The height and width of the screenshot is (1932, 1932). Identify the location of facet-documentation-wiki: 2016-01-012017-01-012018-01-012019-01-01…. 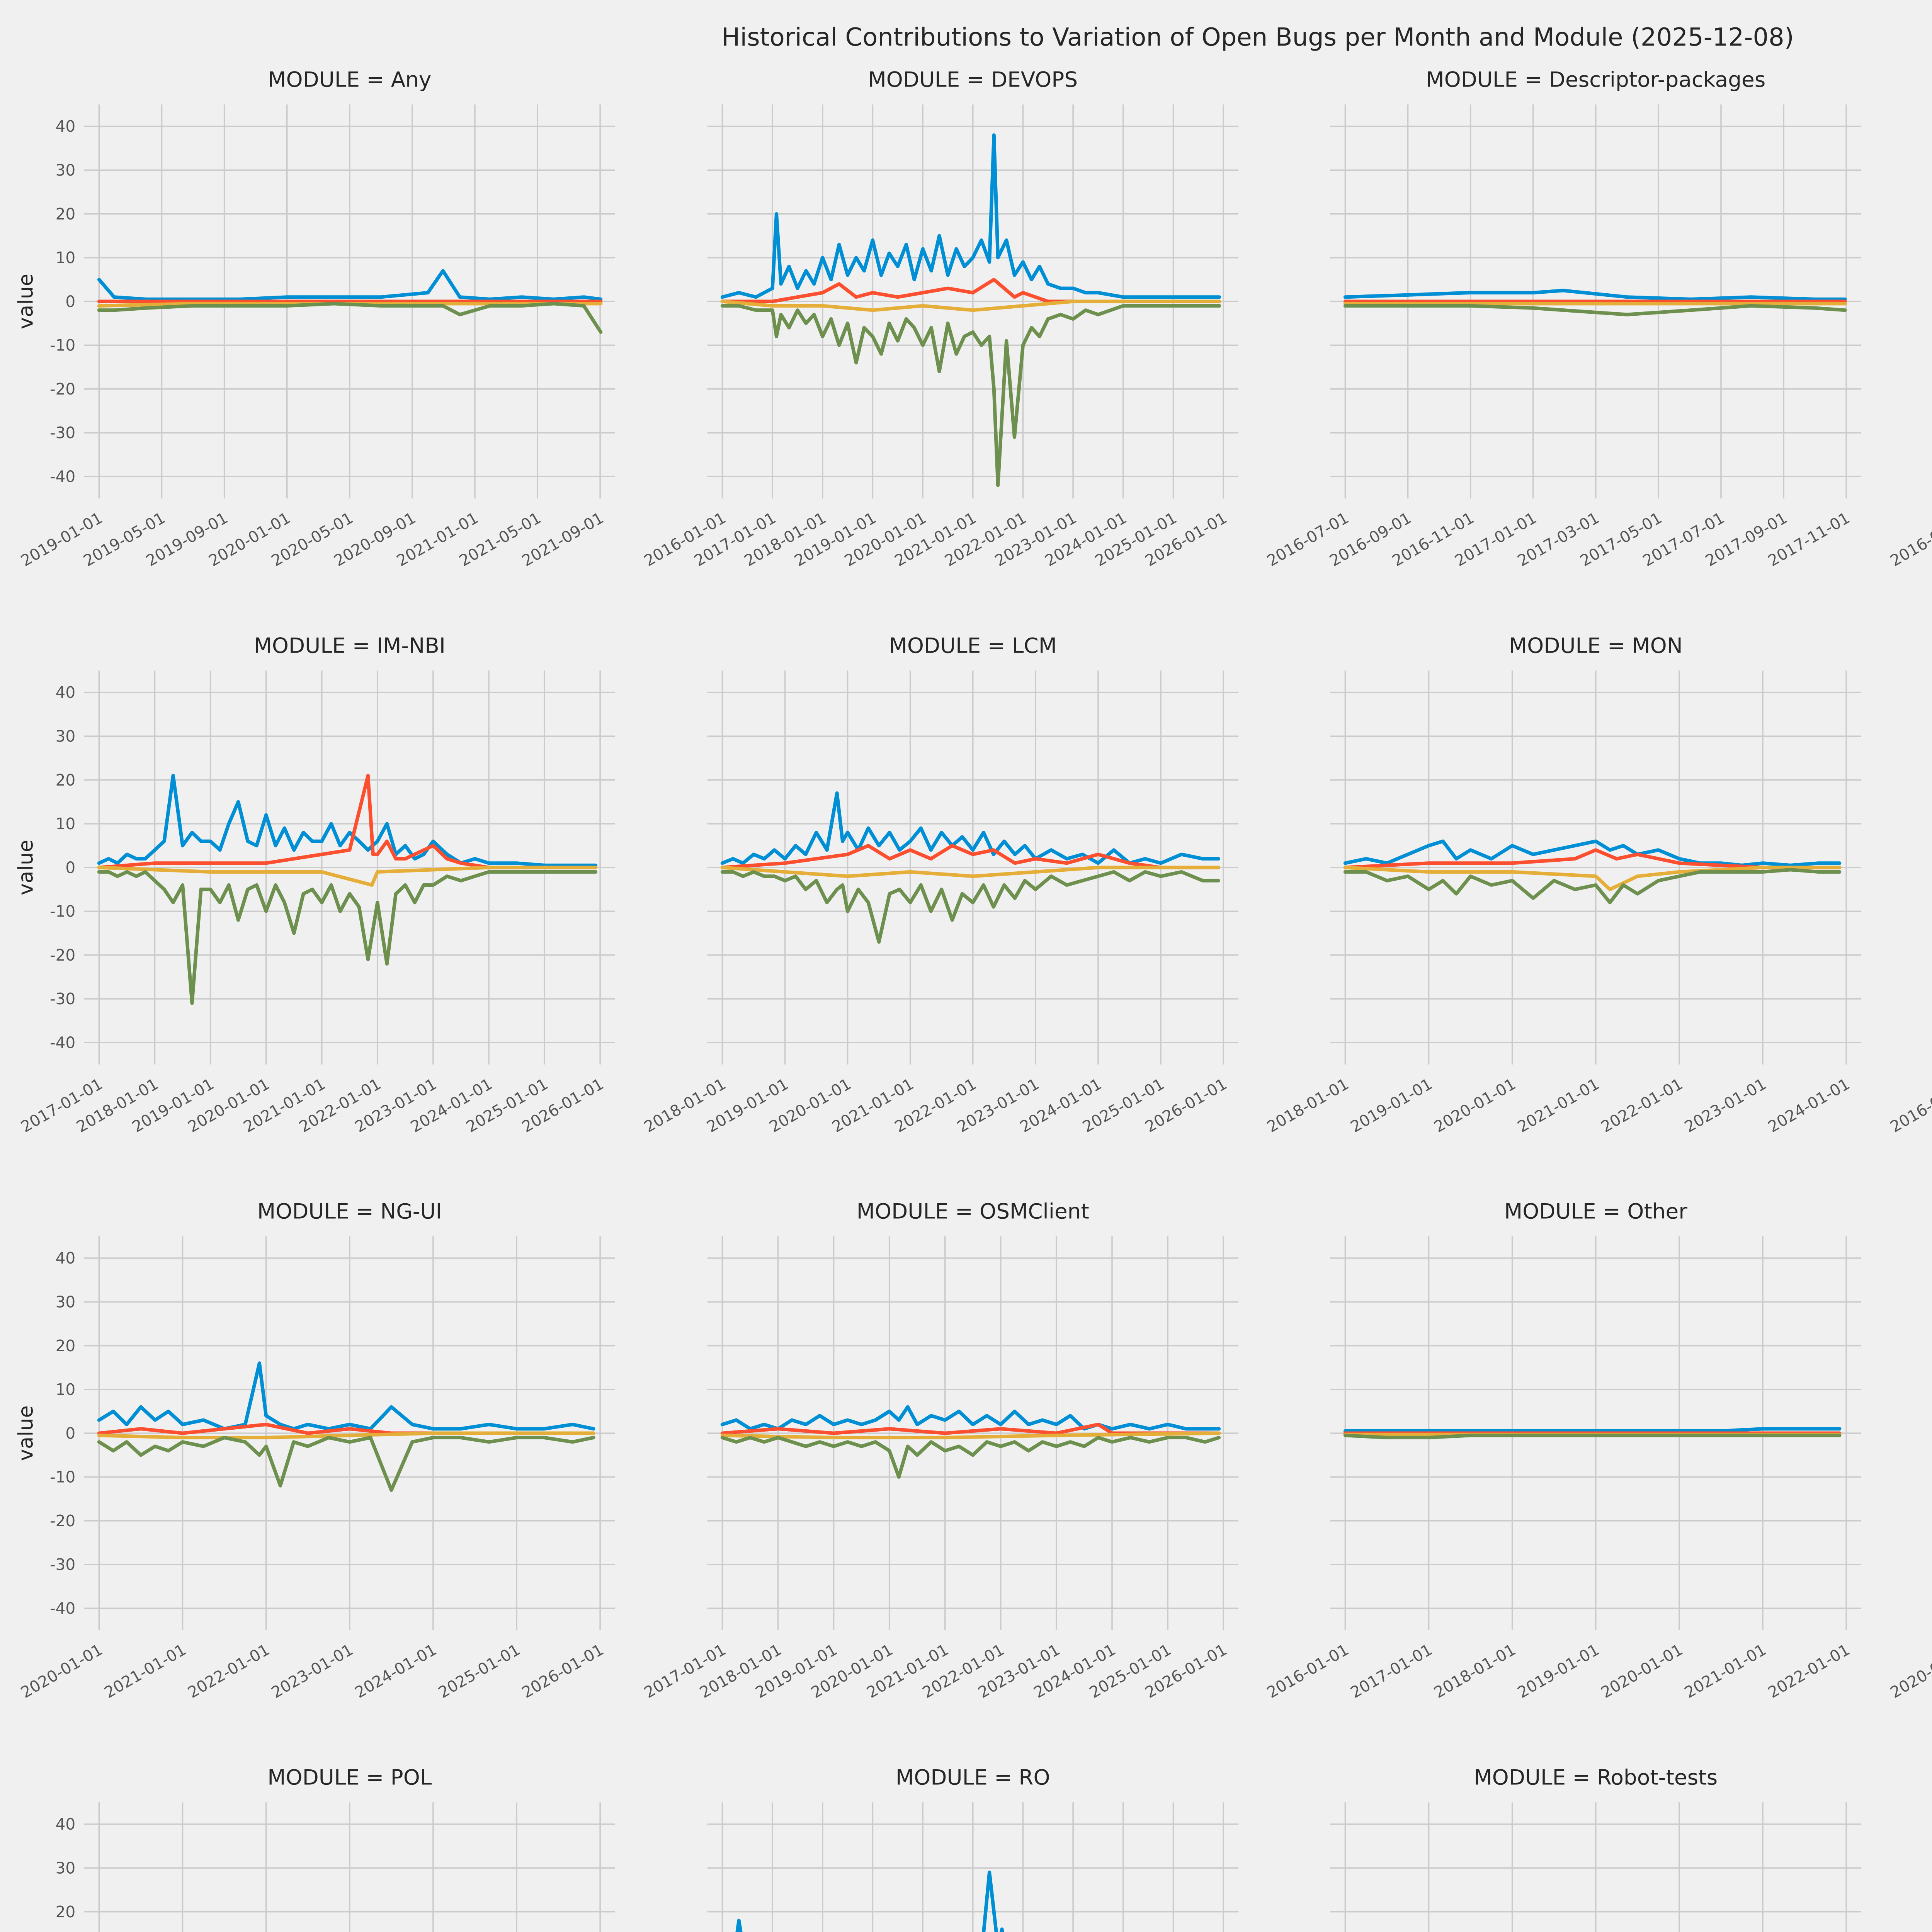
(1909, 348).